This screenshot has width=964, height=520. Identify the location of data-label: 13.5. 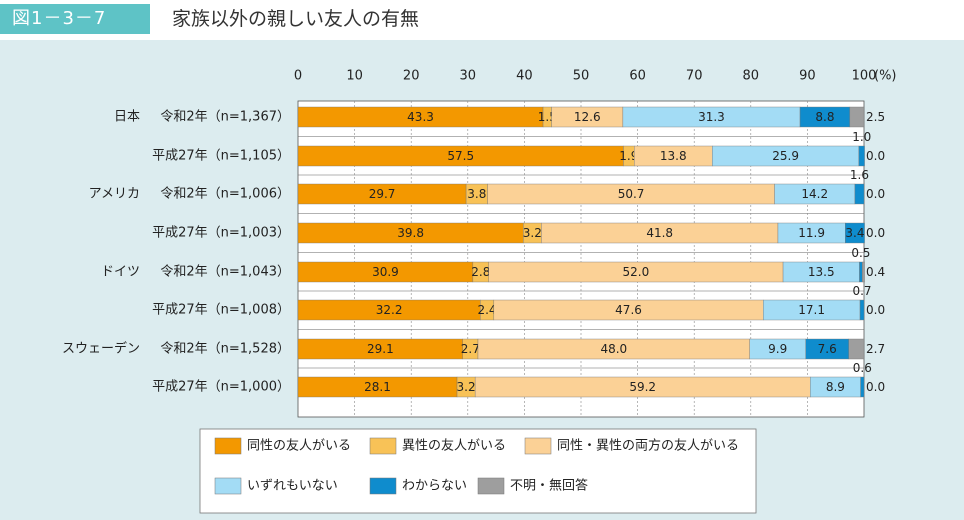
(821, 272).